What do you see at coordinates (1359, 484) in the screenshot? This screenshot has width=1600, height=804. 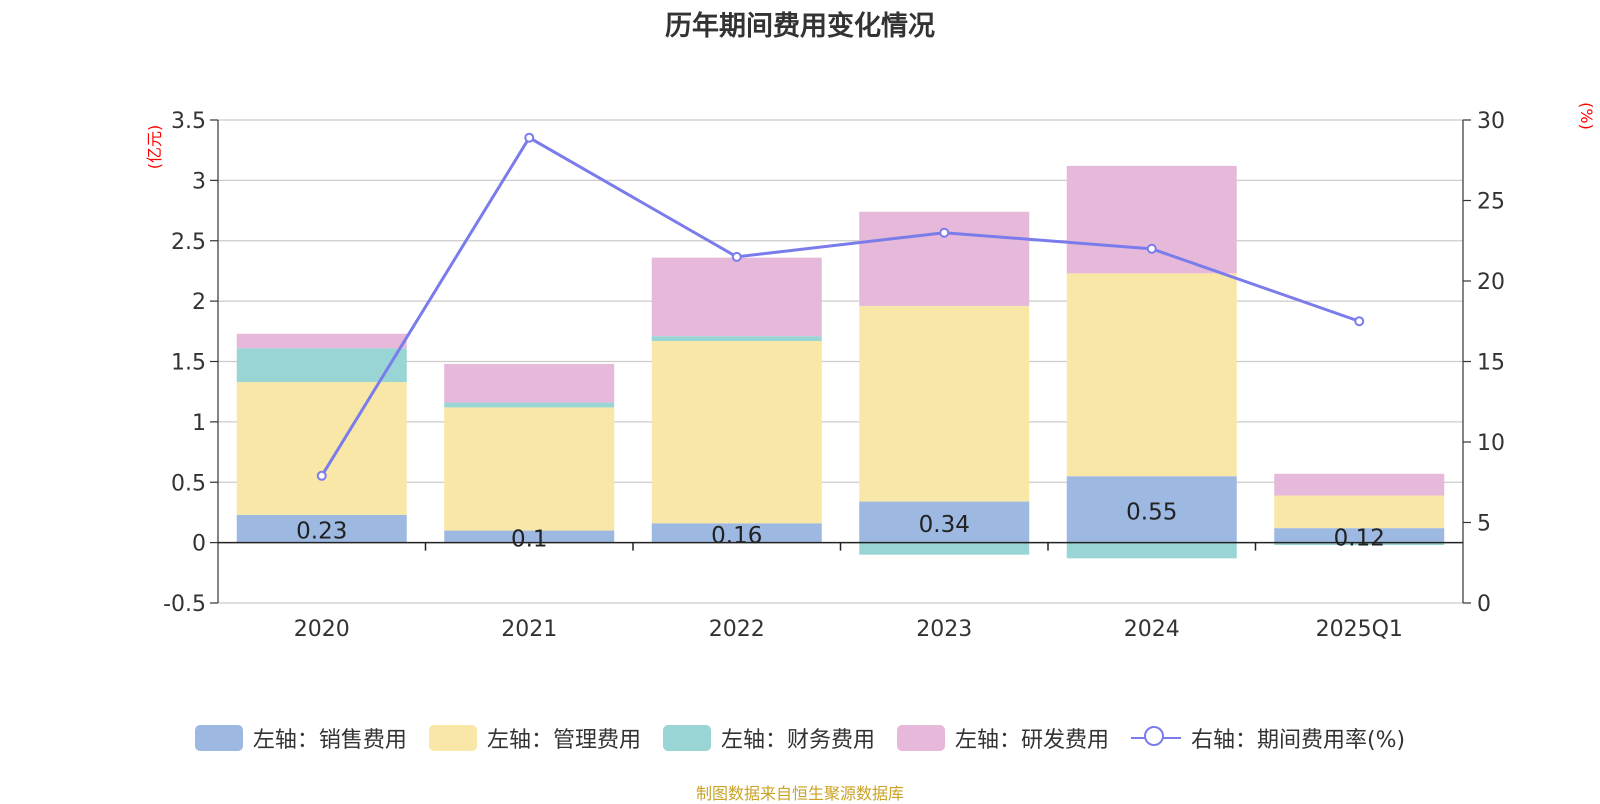 I see `bar-rnd-2025Q1` at bounding box center [1359, 484].